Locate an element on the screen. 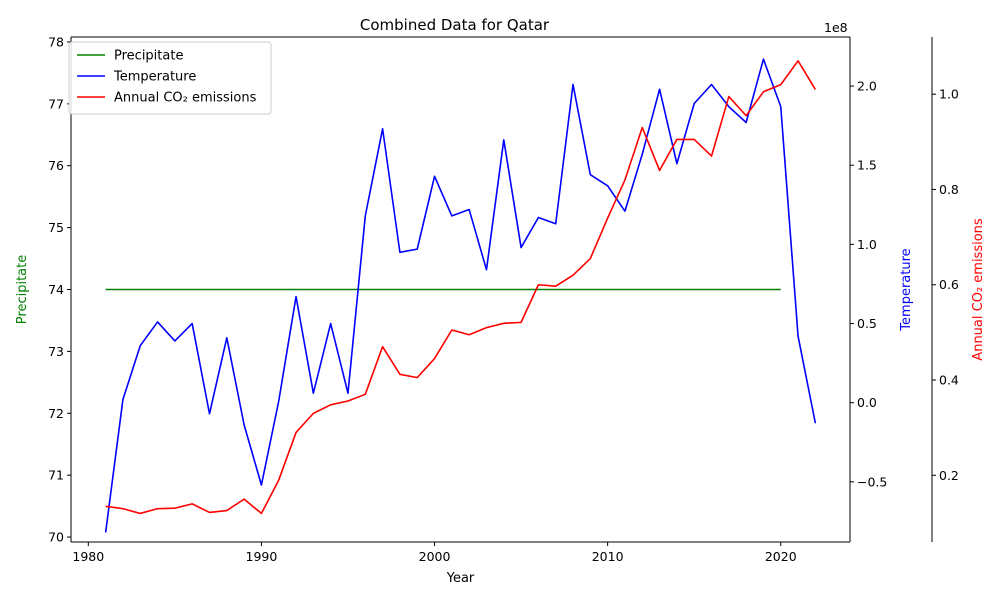  legend-box is located at coordinates (170, 78).